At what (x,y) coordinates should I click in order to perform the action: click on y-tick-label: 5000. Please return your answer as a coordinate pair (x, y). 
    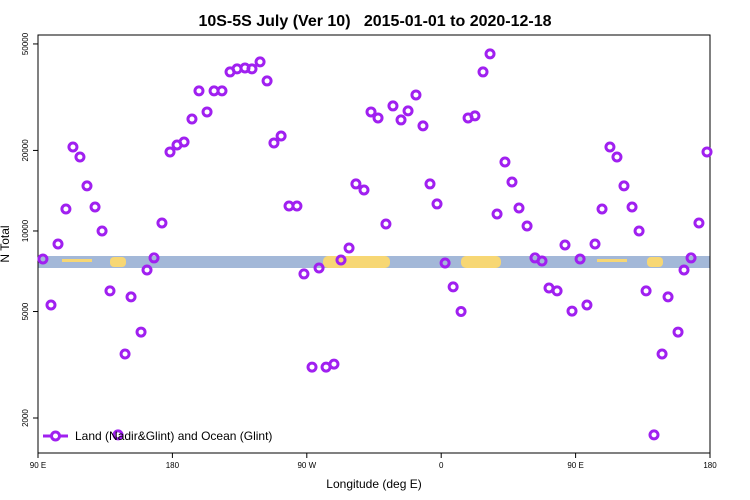
    Looking at the image, I should click on (25, 311).